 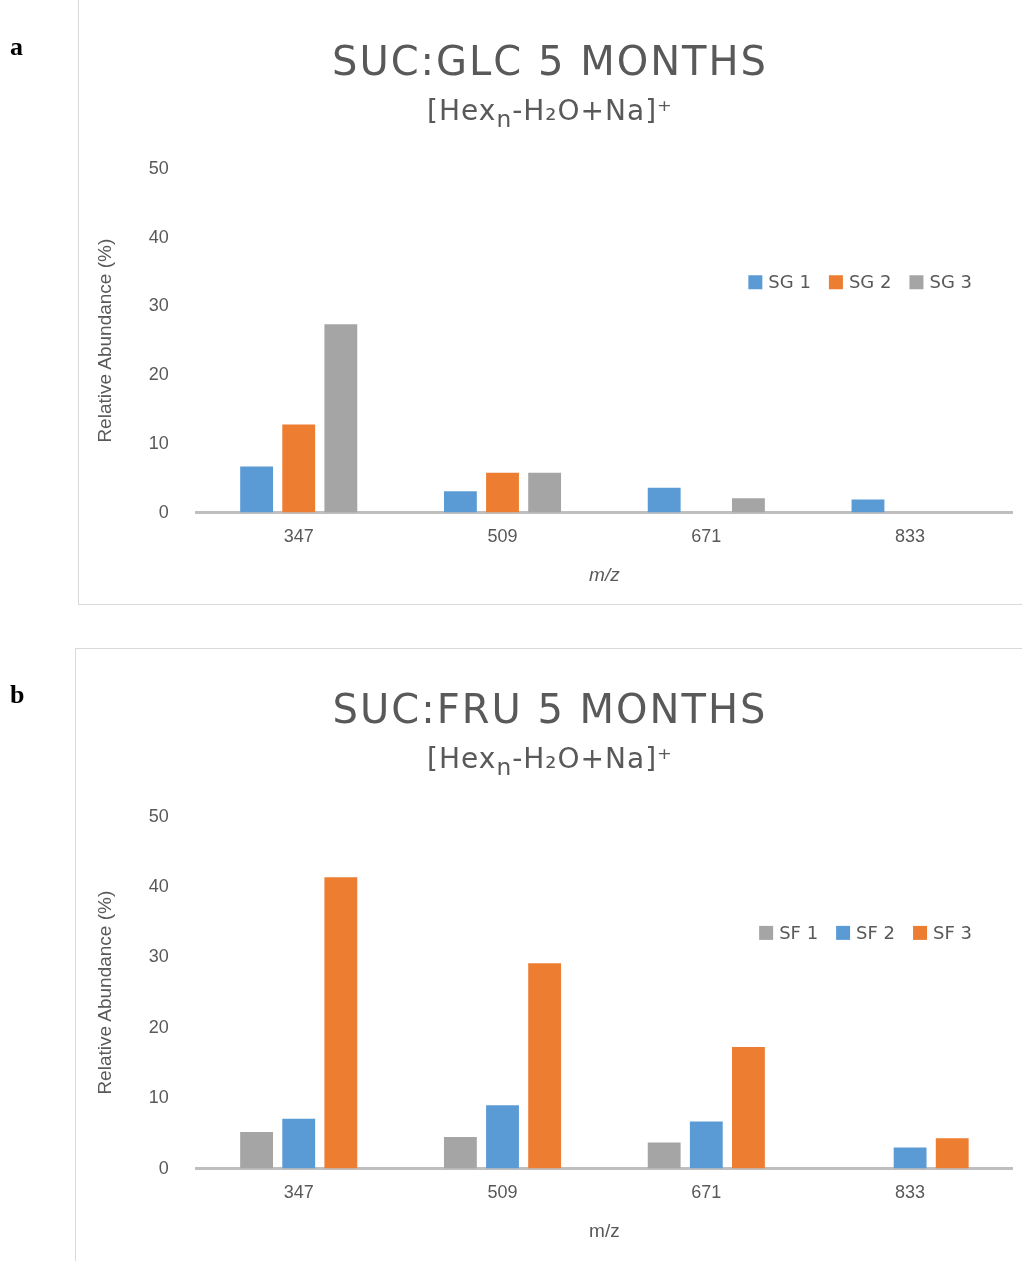 What do you see at coordinates (951, 281) in the screenshot?
I see `legend-label: SG 3` at bounding box center [951, 281].